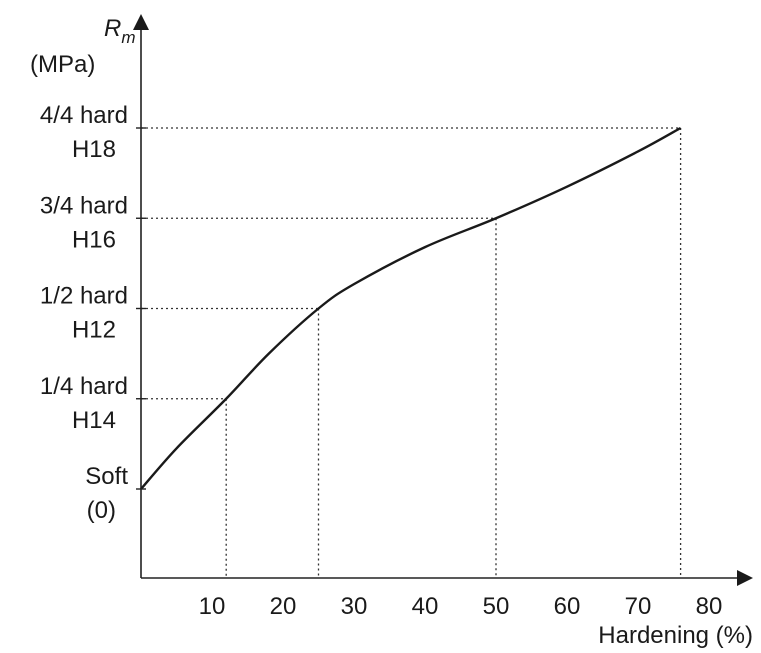 The image size is (761, 653). I want to click on x-tick-label: 10, so click(212, 606).